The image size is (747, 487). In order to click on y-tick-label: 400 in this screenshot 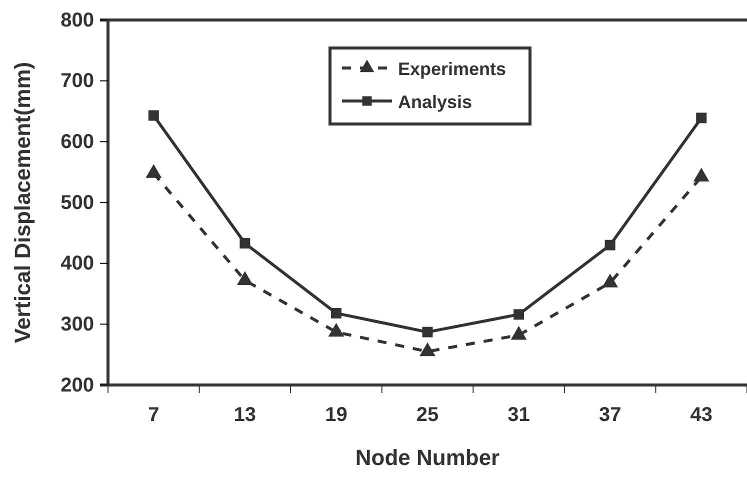, I will do `click(77, 263)`.